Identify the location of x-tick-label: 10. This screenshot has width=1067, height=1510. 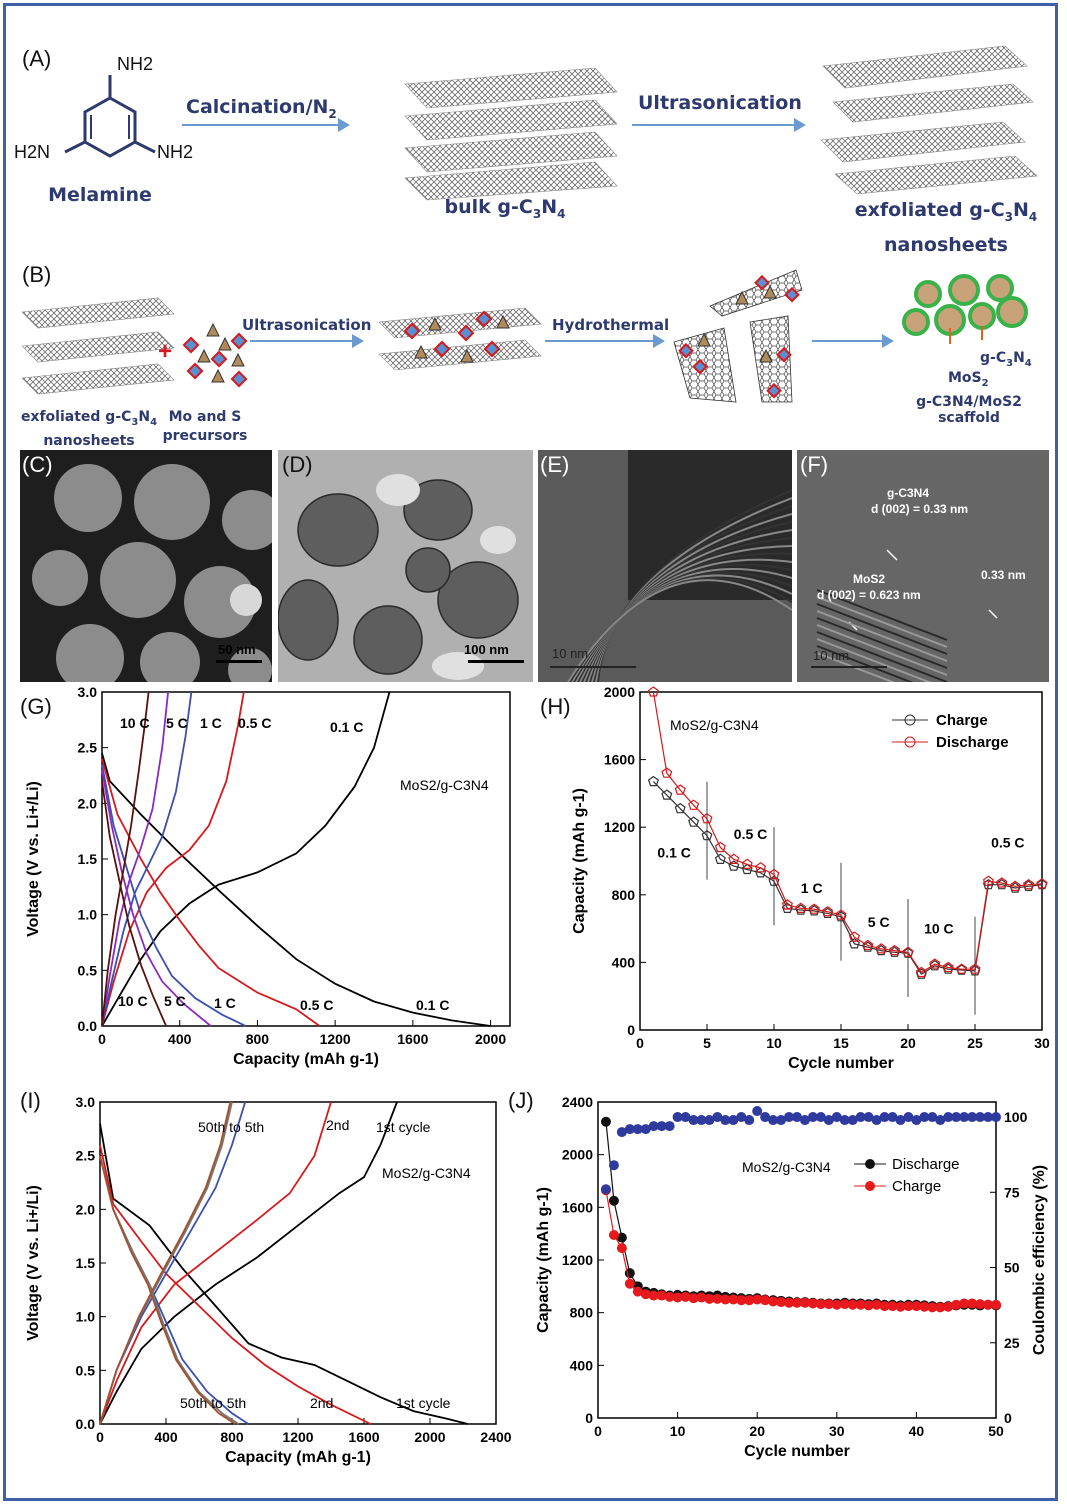
(774, 1043).